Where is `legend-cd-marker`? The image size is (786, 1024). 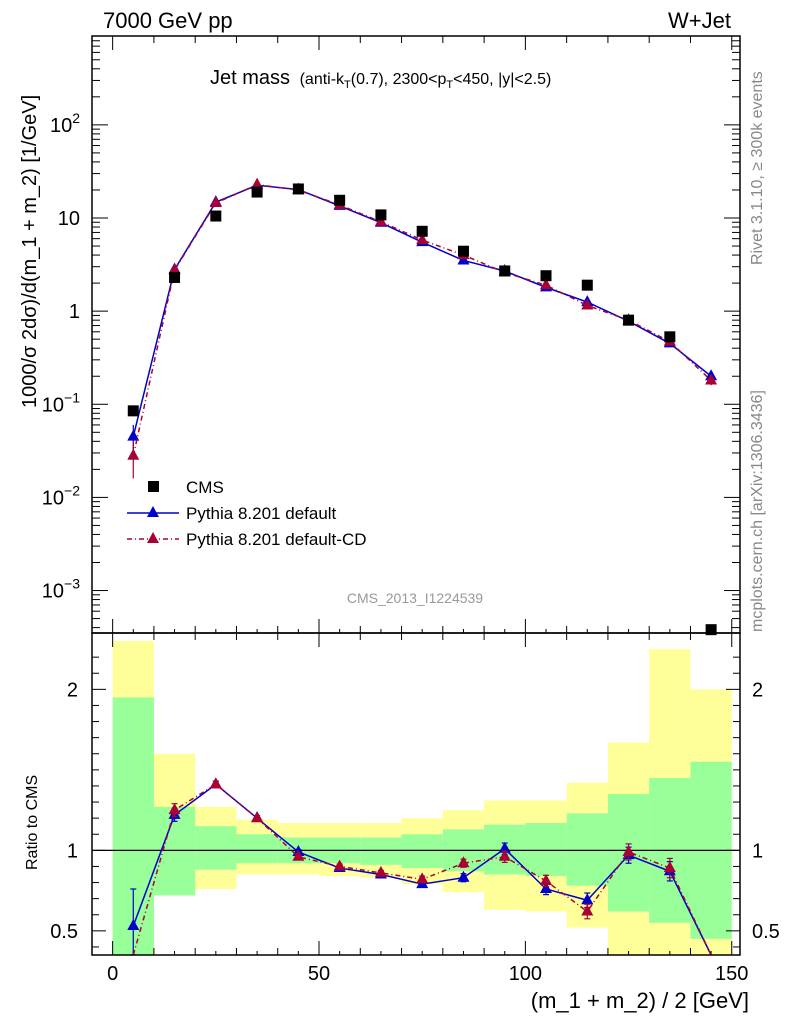
legend-cd-marker is located at coordinates (153, 537).